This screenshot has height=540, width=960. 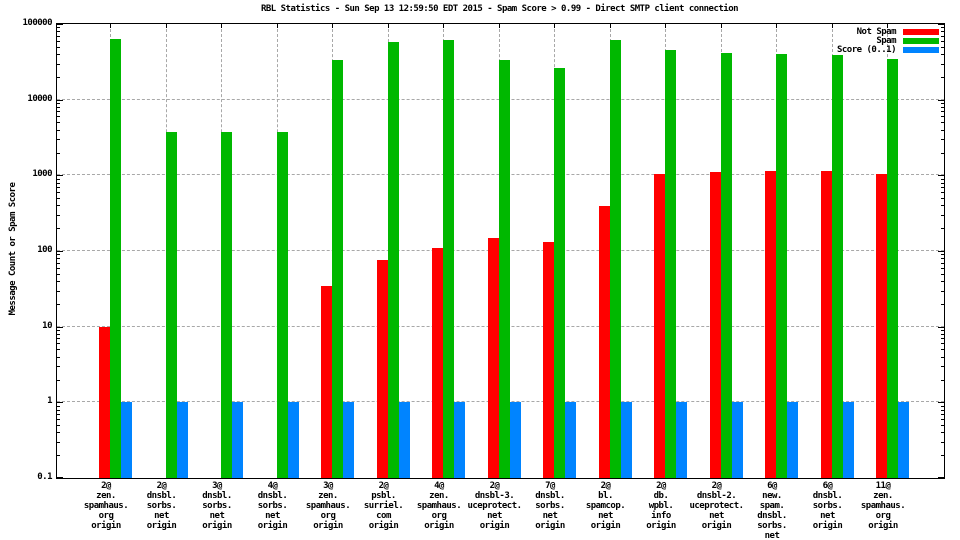 I want to click on x-tick-label: 2@ dnsbl. sorbs. net origin, so click(x=161, y=506).